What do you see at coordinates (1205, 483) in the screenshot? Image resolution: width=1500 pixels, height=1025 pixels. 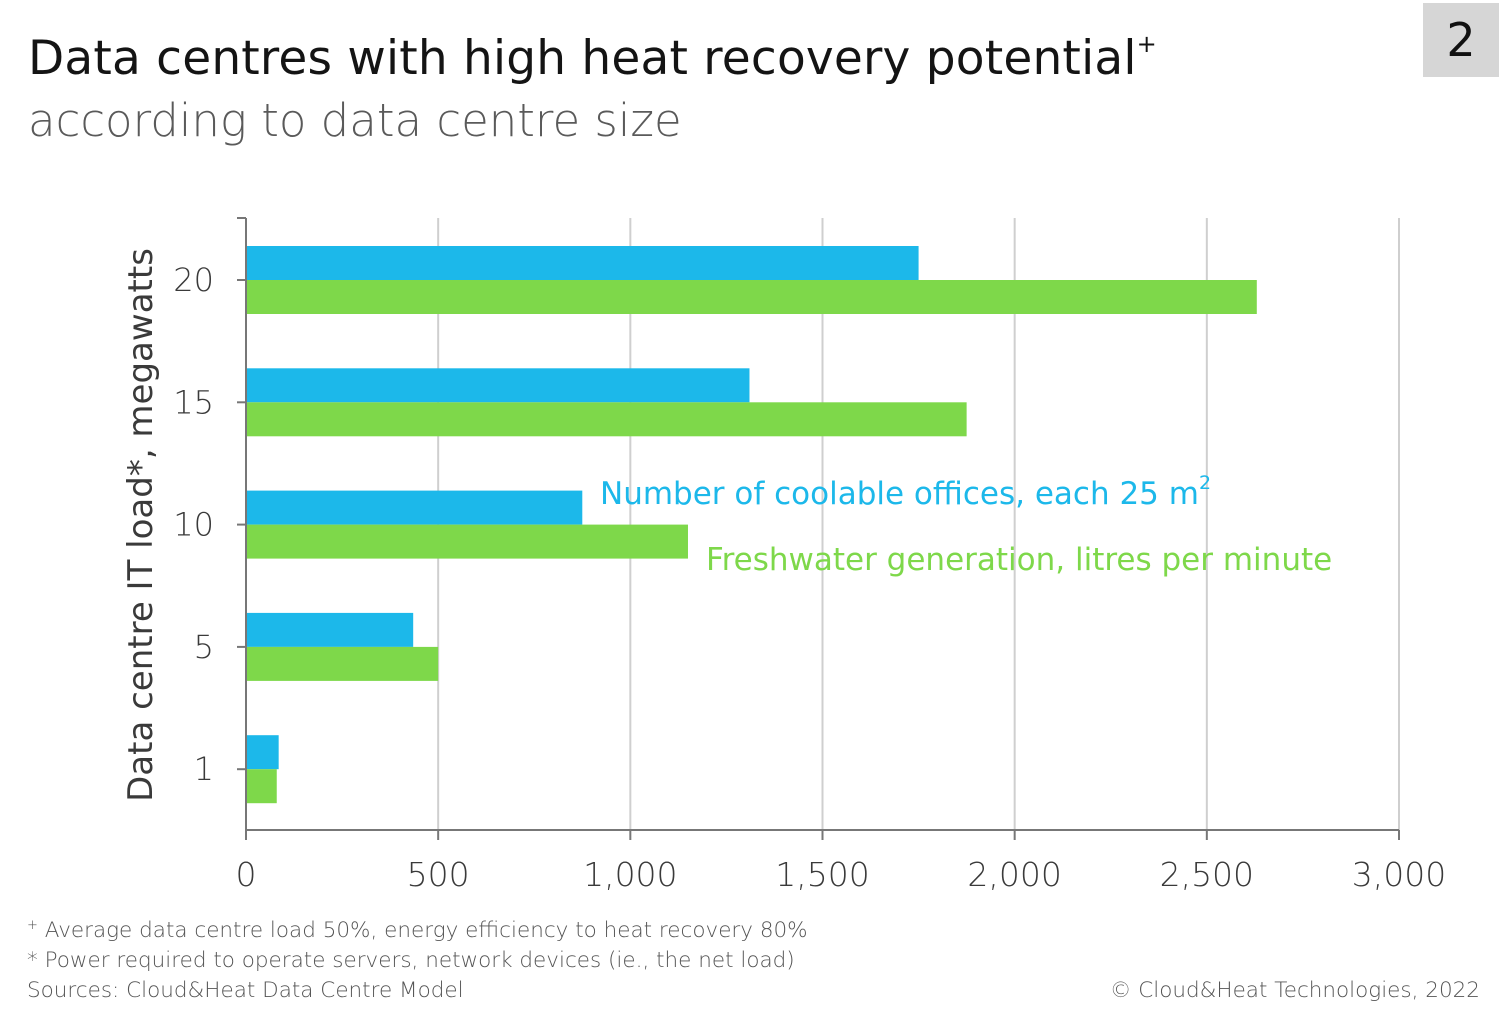 I see `series-label-offices-superscript: 2` at bounding box center [1205, 483].